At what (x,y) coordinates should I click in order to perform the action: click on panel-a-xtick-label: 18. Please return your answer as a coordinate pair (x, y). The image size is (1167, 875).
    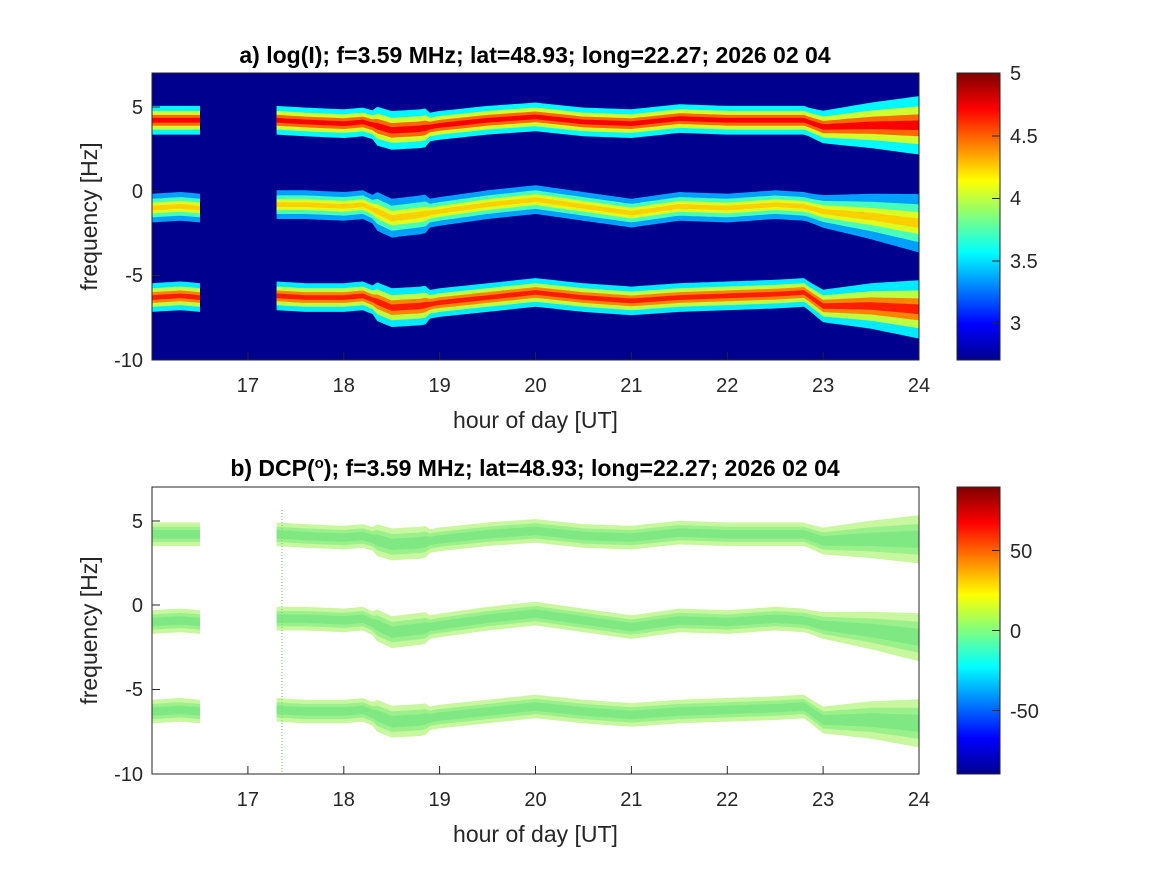
    Looking at the image, I should click on (344, 386).